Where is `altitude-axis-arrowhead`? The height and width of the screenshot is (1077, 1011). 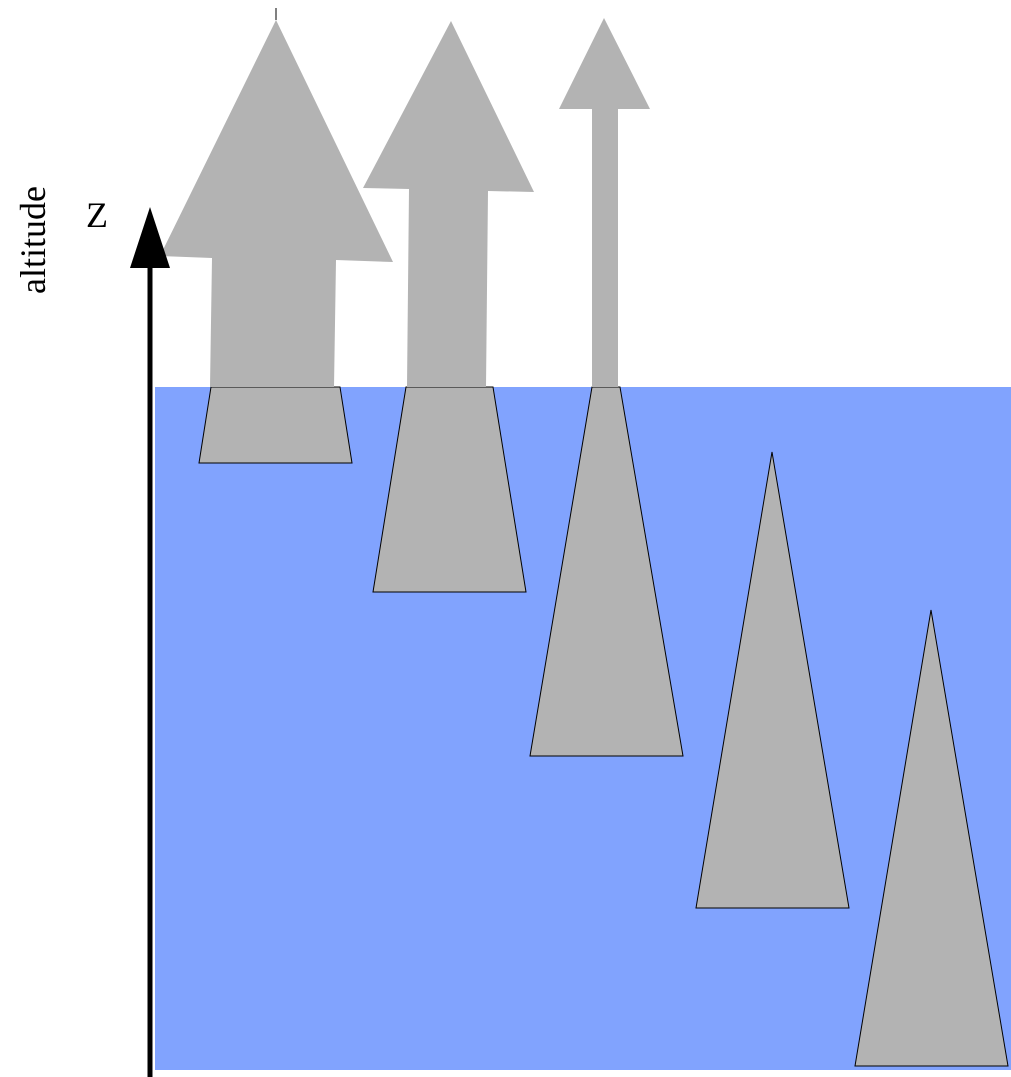
altitude-axis-arrowhead is located at coordinates (150, 237).